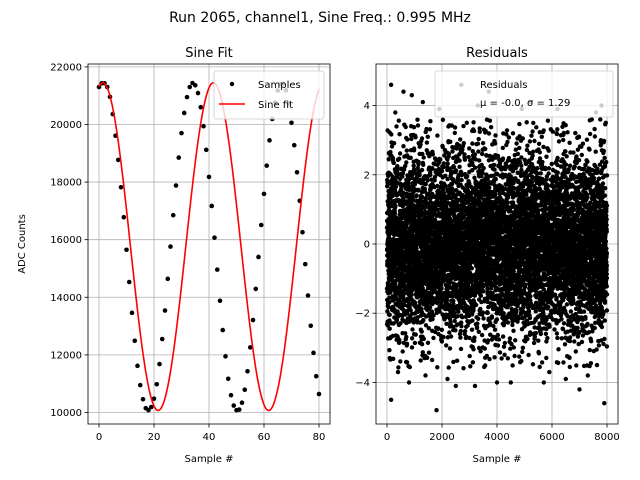  I want to click on sine-fit-ylabel: ADC Counts, so click(22, 244).